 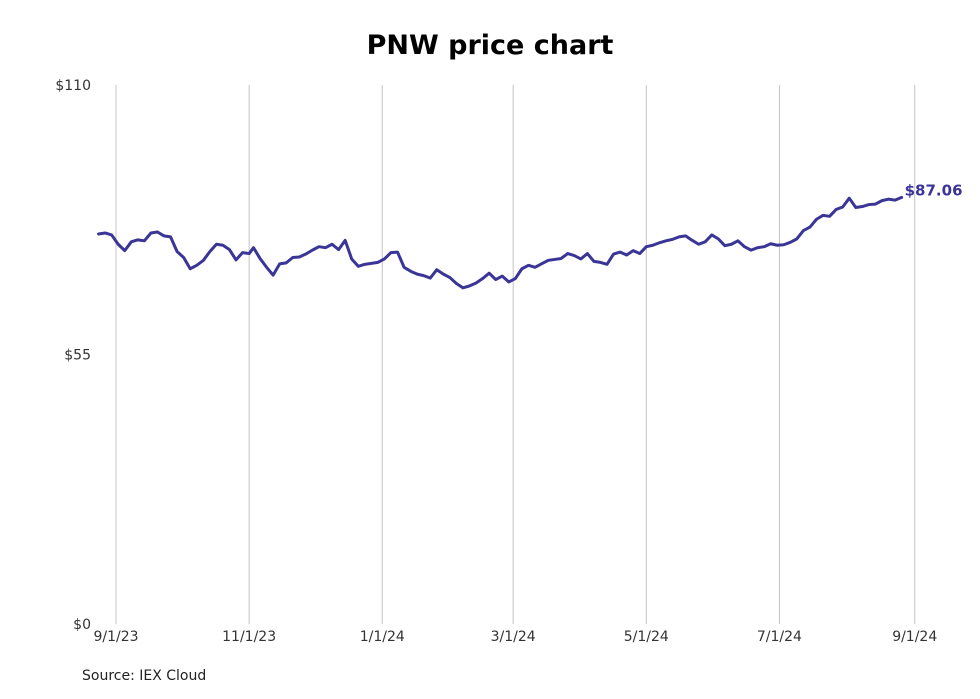 What do you see at coordinates (646, 637) in the screenshot?
I see `x-tick-label: 5/1/24` at bounding box center [646, 637].